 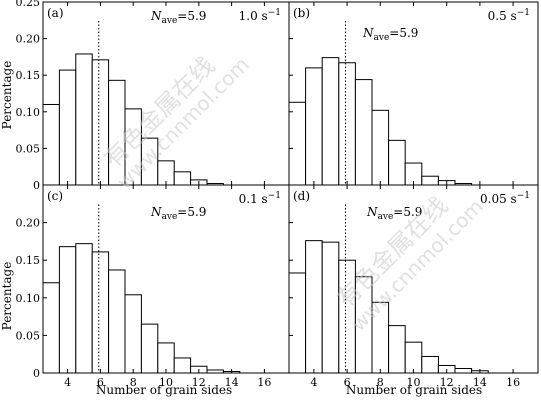 What do you see at coordinates (55, 196) in the screenshot?
I see `panel-label-c: (c)` at bounding box center [55, 196].